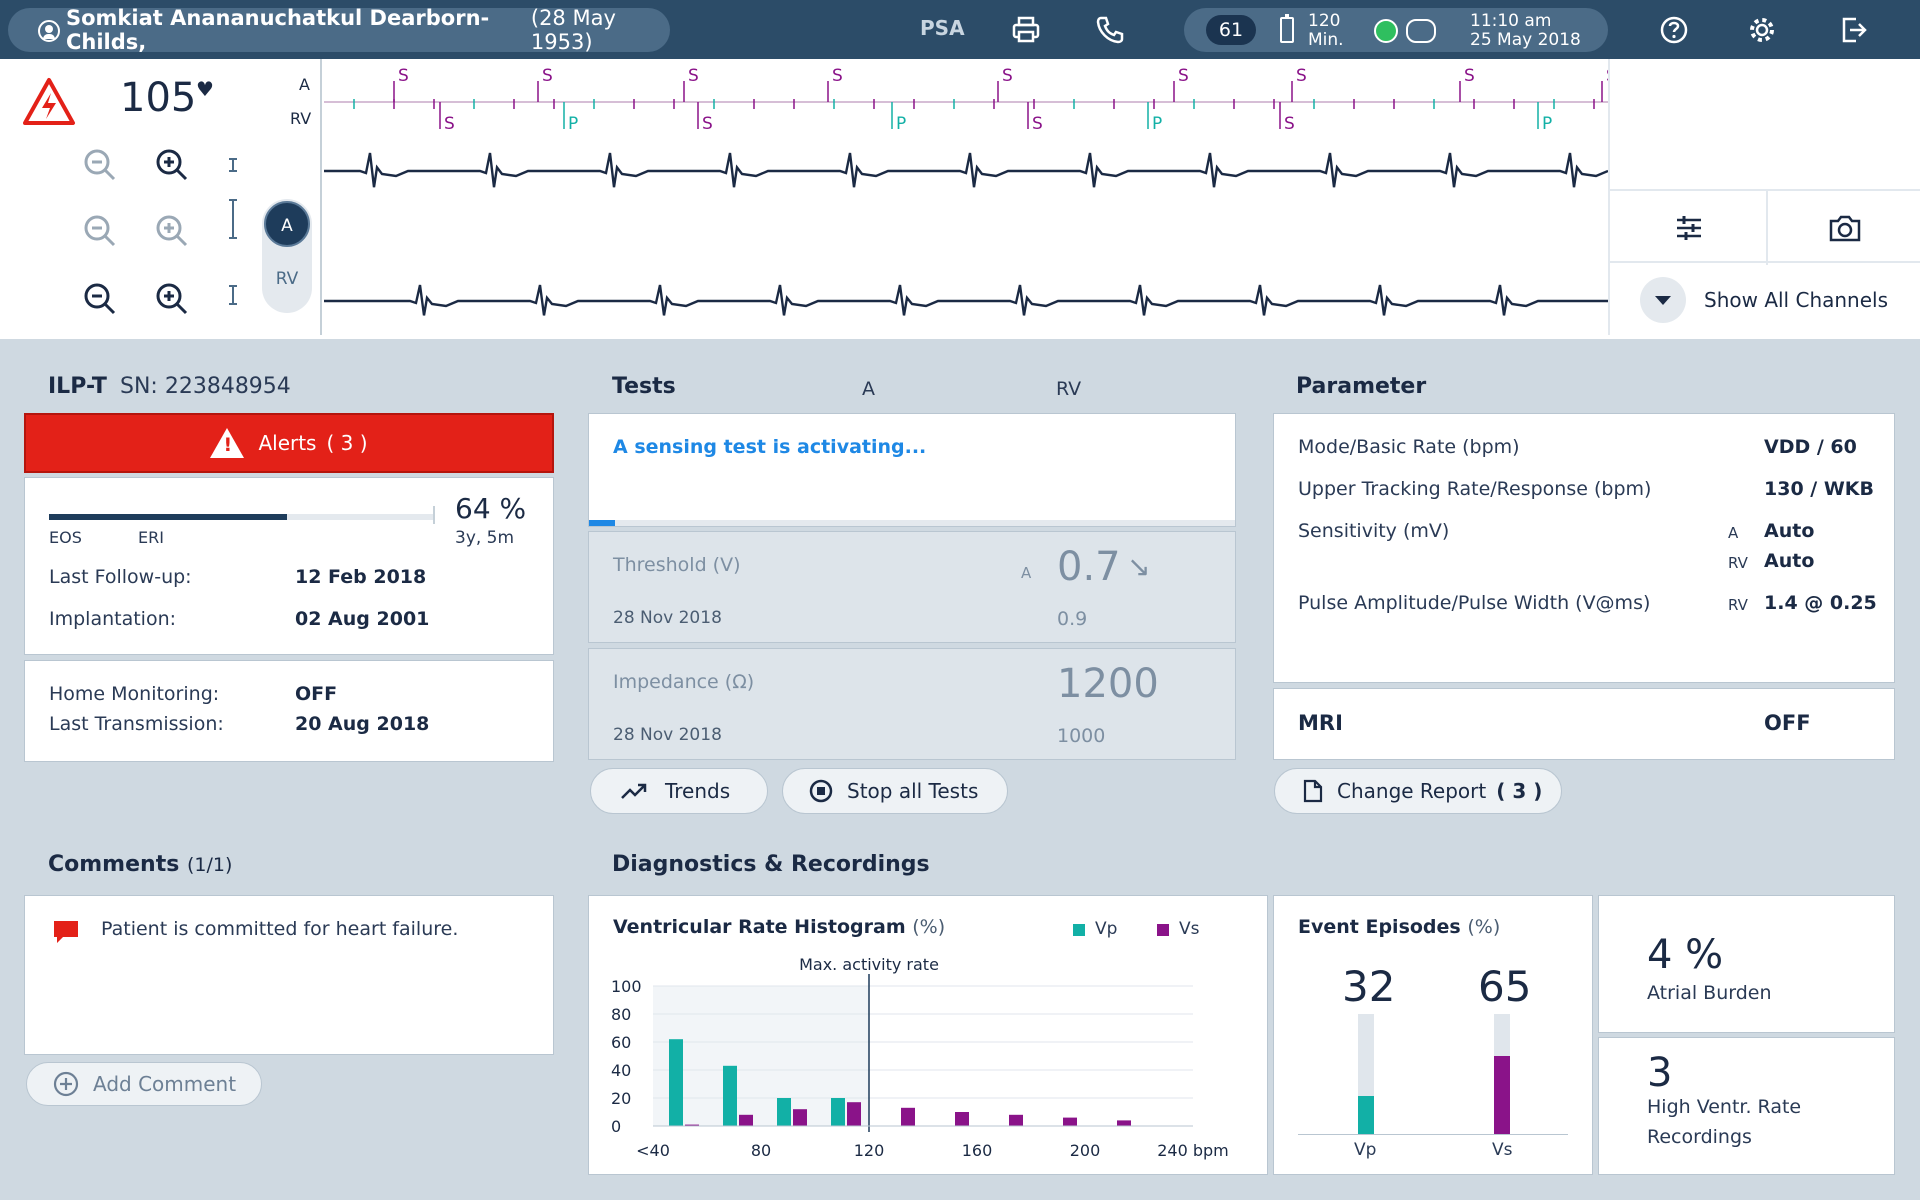 This screenshot has height=1200, width=1920. I want to click on battery-minutes: 120 Min., so click(1326, 31).